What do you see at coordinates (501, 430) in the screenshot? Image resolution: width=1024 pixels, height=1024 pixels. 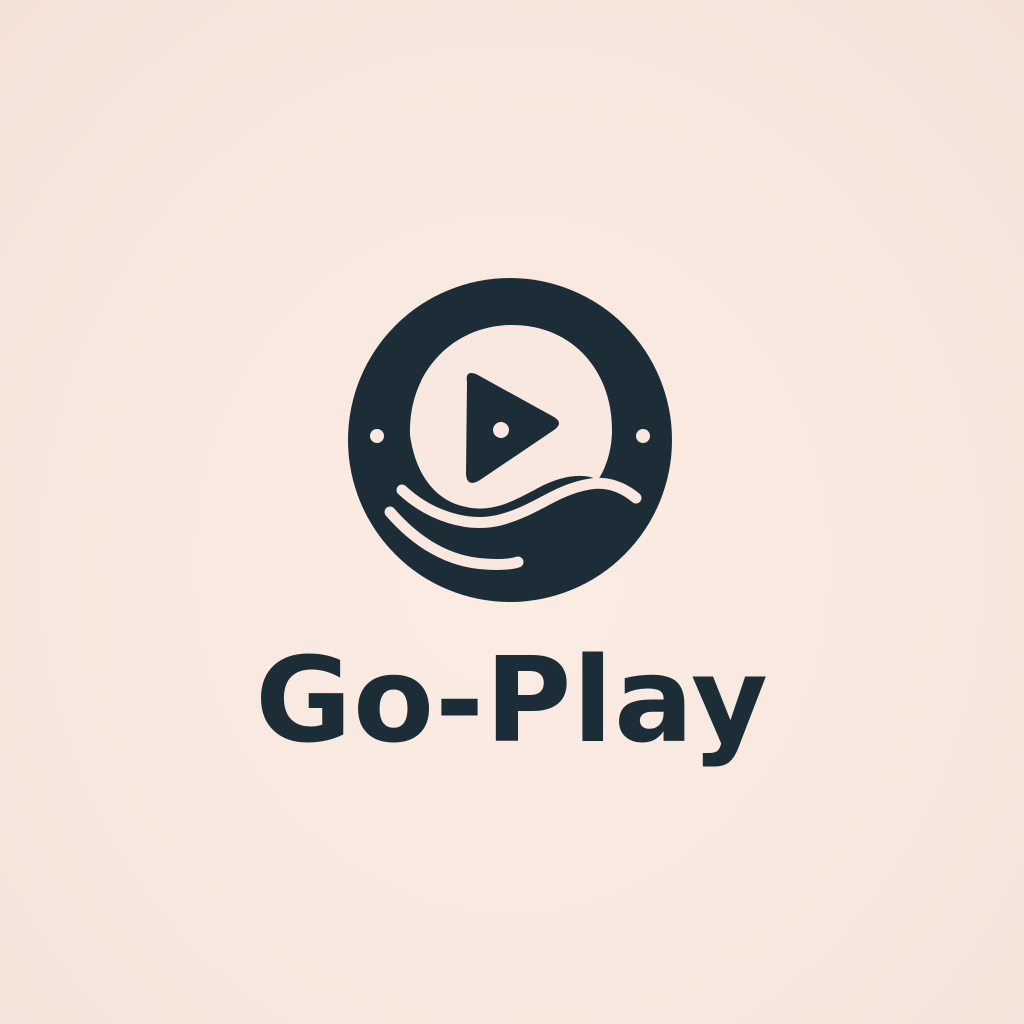 I see `play-center-dot-shape` at bounding box center [501, 430].